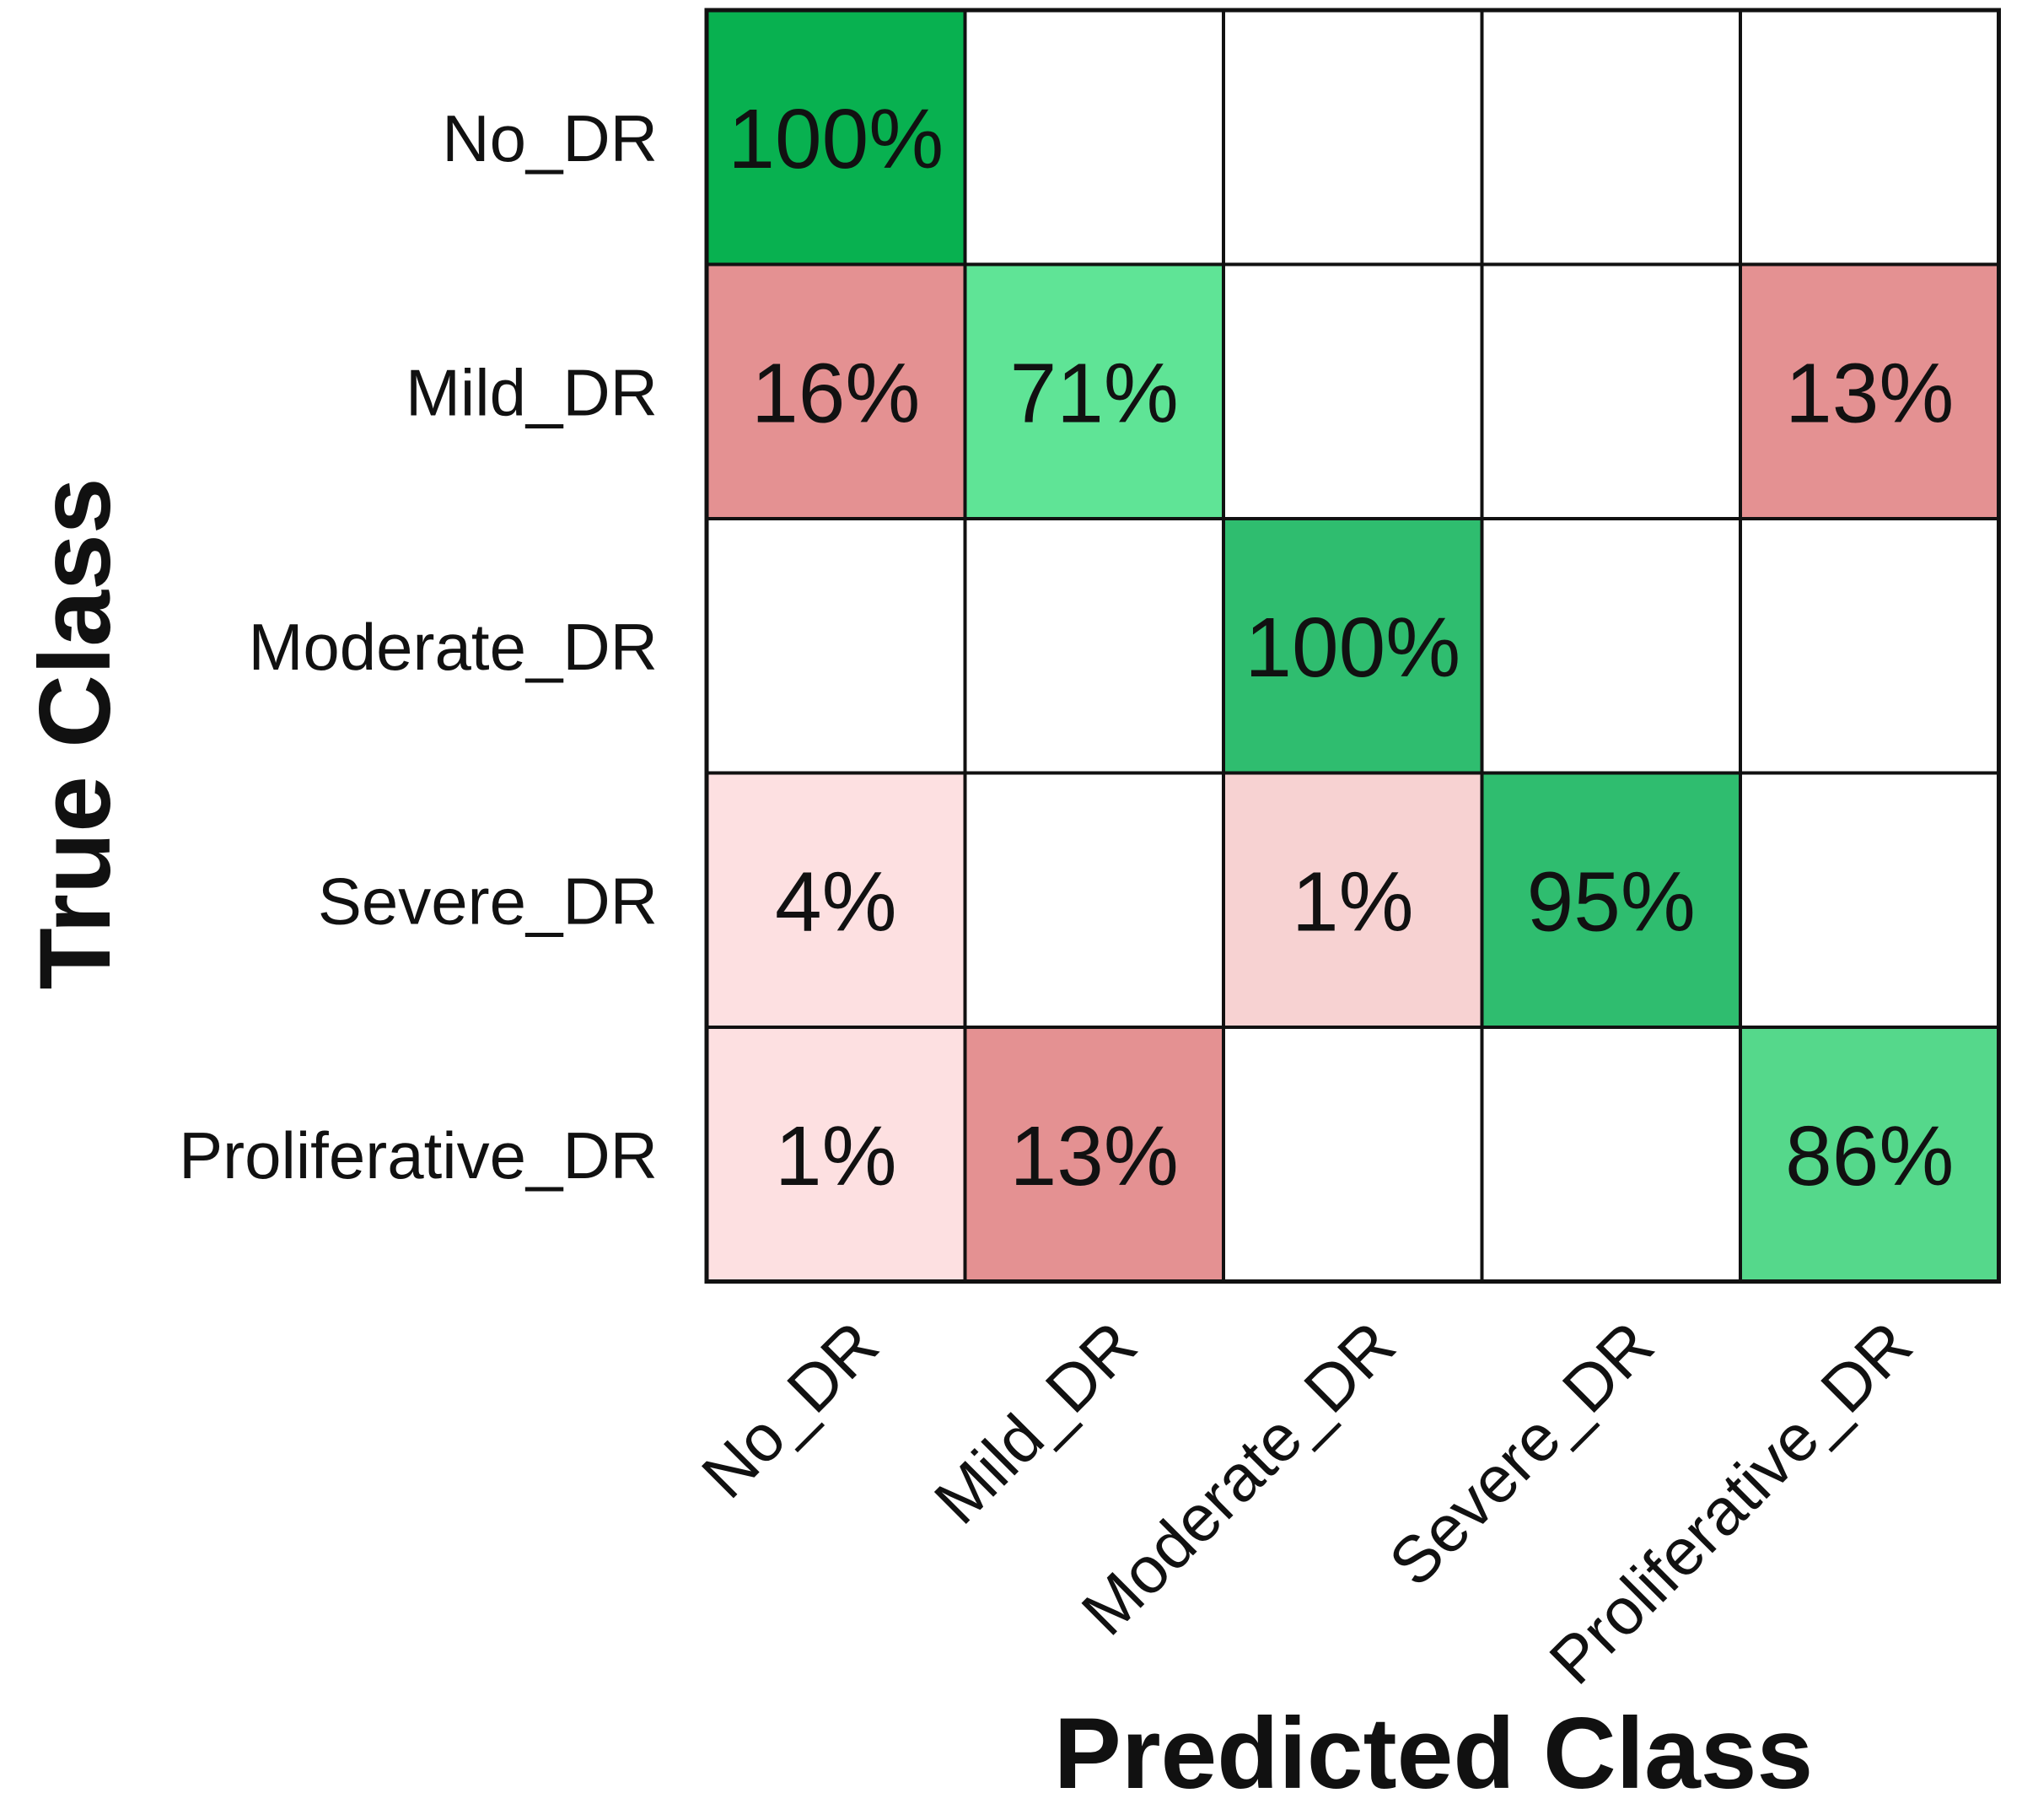 The image size is (2022, 1820). I want to click on matrix-cell-r3-c4, so click(1870, 900).